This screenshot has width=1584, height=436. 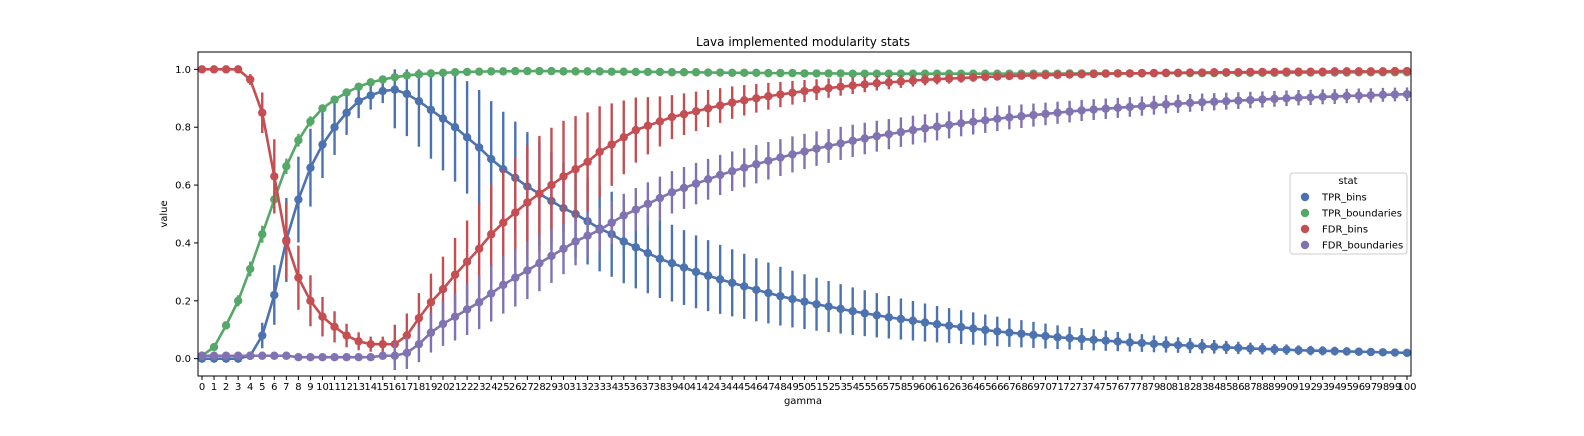 What do you see at coordinates (183, 243) in the screenshot?
I see `y-tick-label: 0.4` at bounding box center [183, 243].